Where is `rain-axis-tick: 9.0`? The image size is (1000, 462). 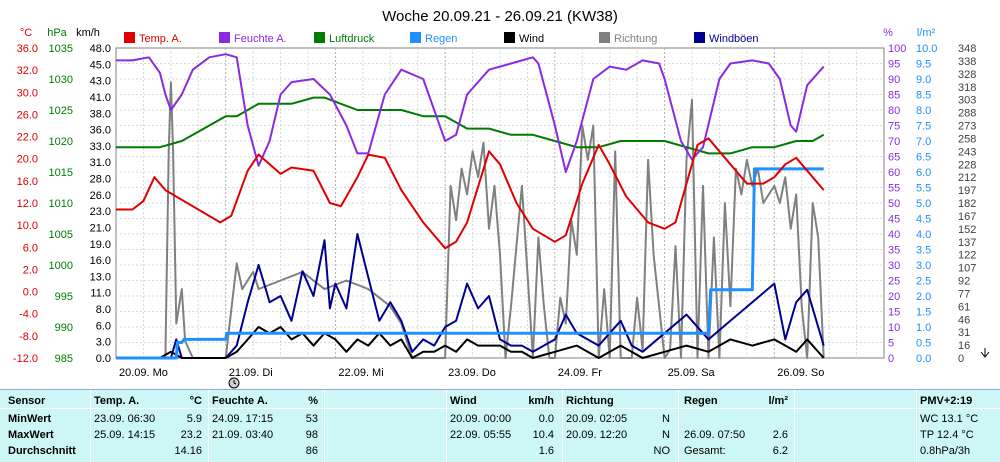
rain-axis-tick: 9.0 is located at coordinates (923, 80).